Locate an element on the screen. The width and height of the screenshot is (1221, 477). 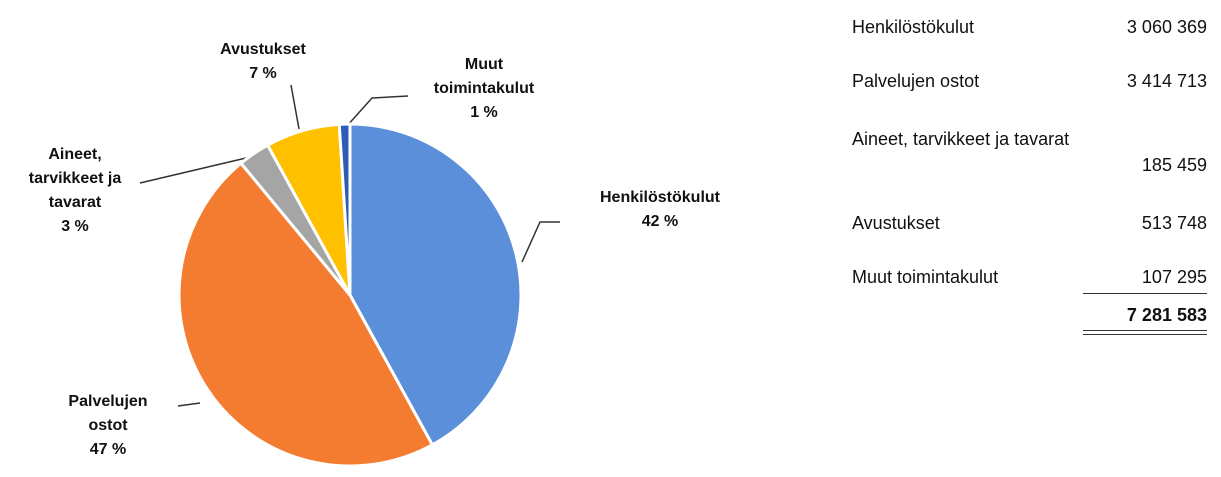
row-amount: 185 459 is located at coordinates (1174, 165).